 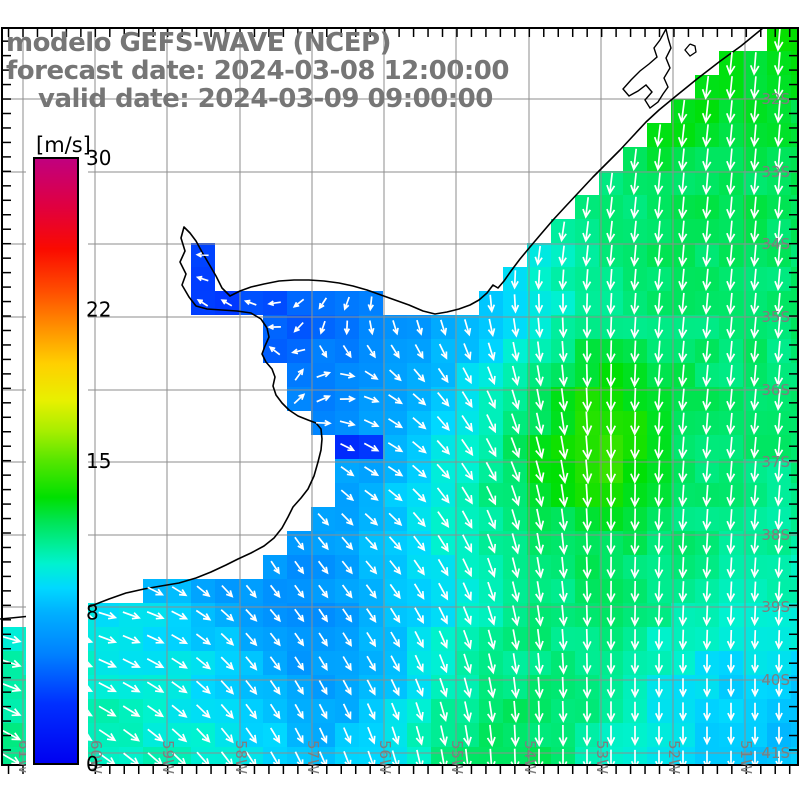 I want to click on colorbar-unit-label: [m/s], so click(x=63, y=145).